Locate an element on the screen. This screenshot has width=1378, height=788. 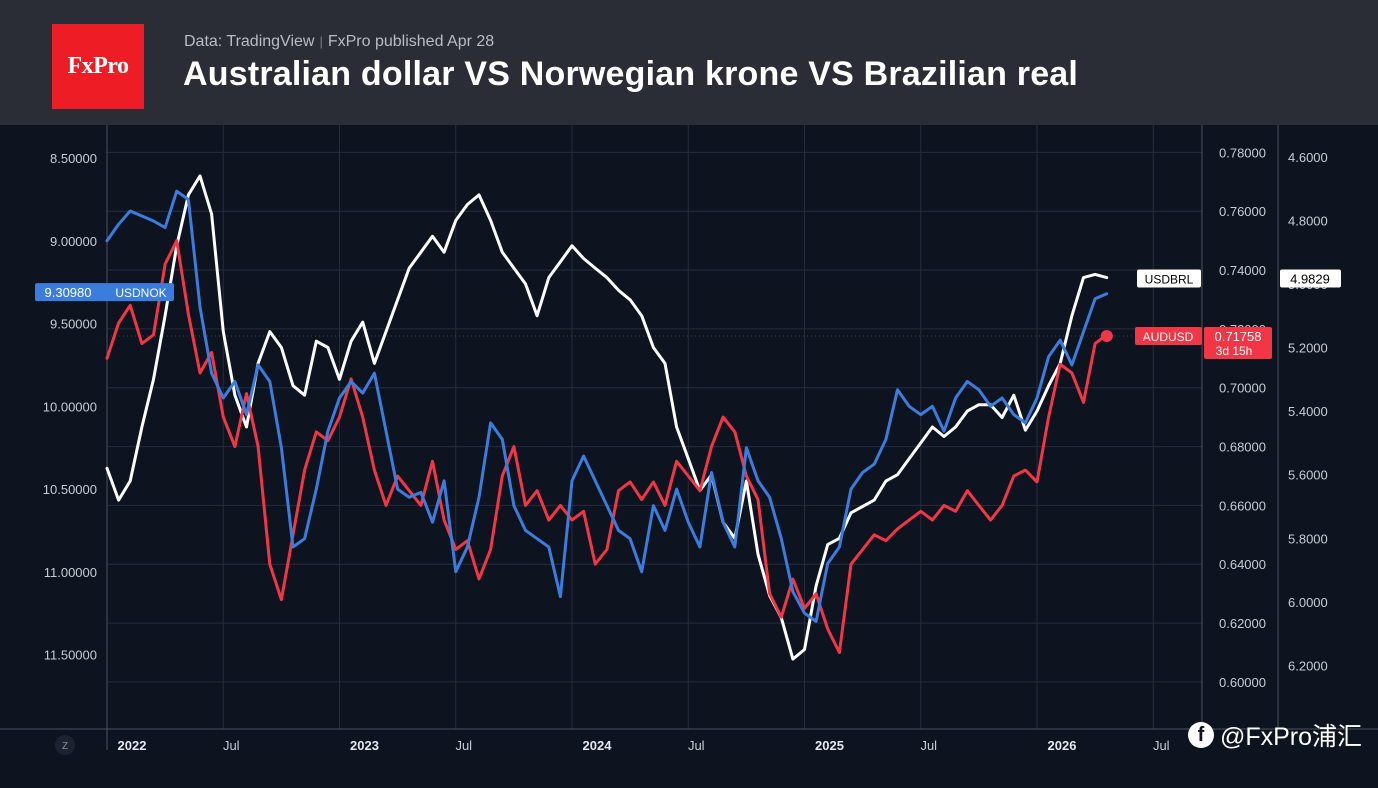
right-axis-tick-label: 6.2000 is located at coordinates (1308, 665).